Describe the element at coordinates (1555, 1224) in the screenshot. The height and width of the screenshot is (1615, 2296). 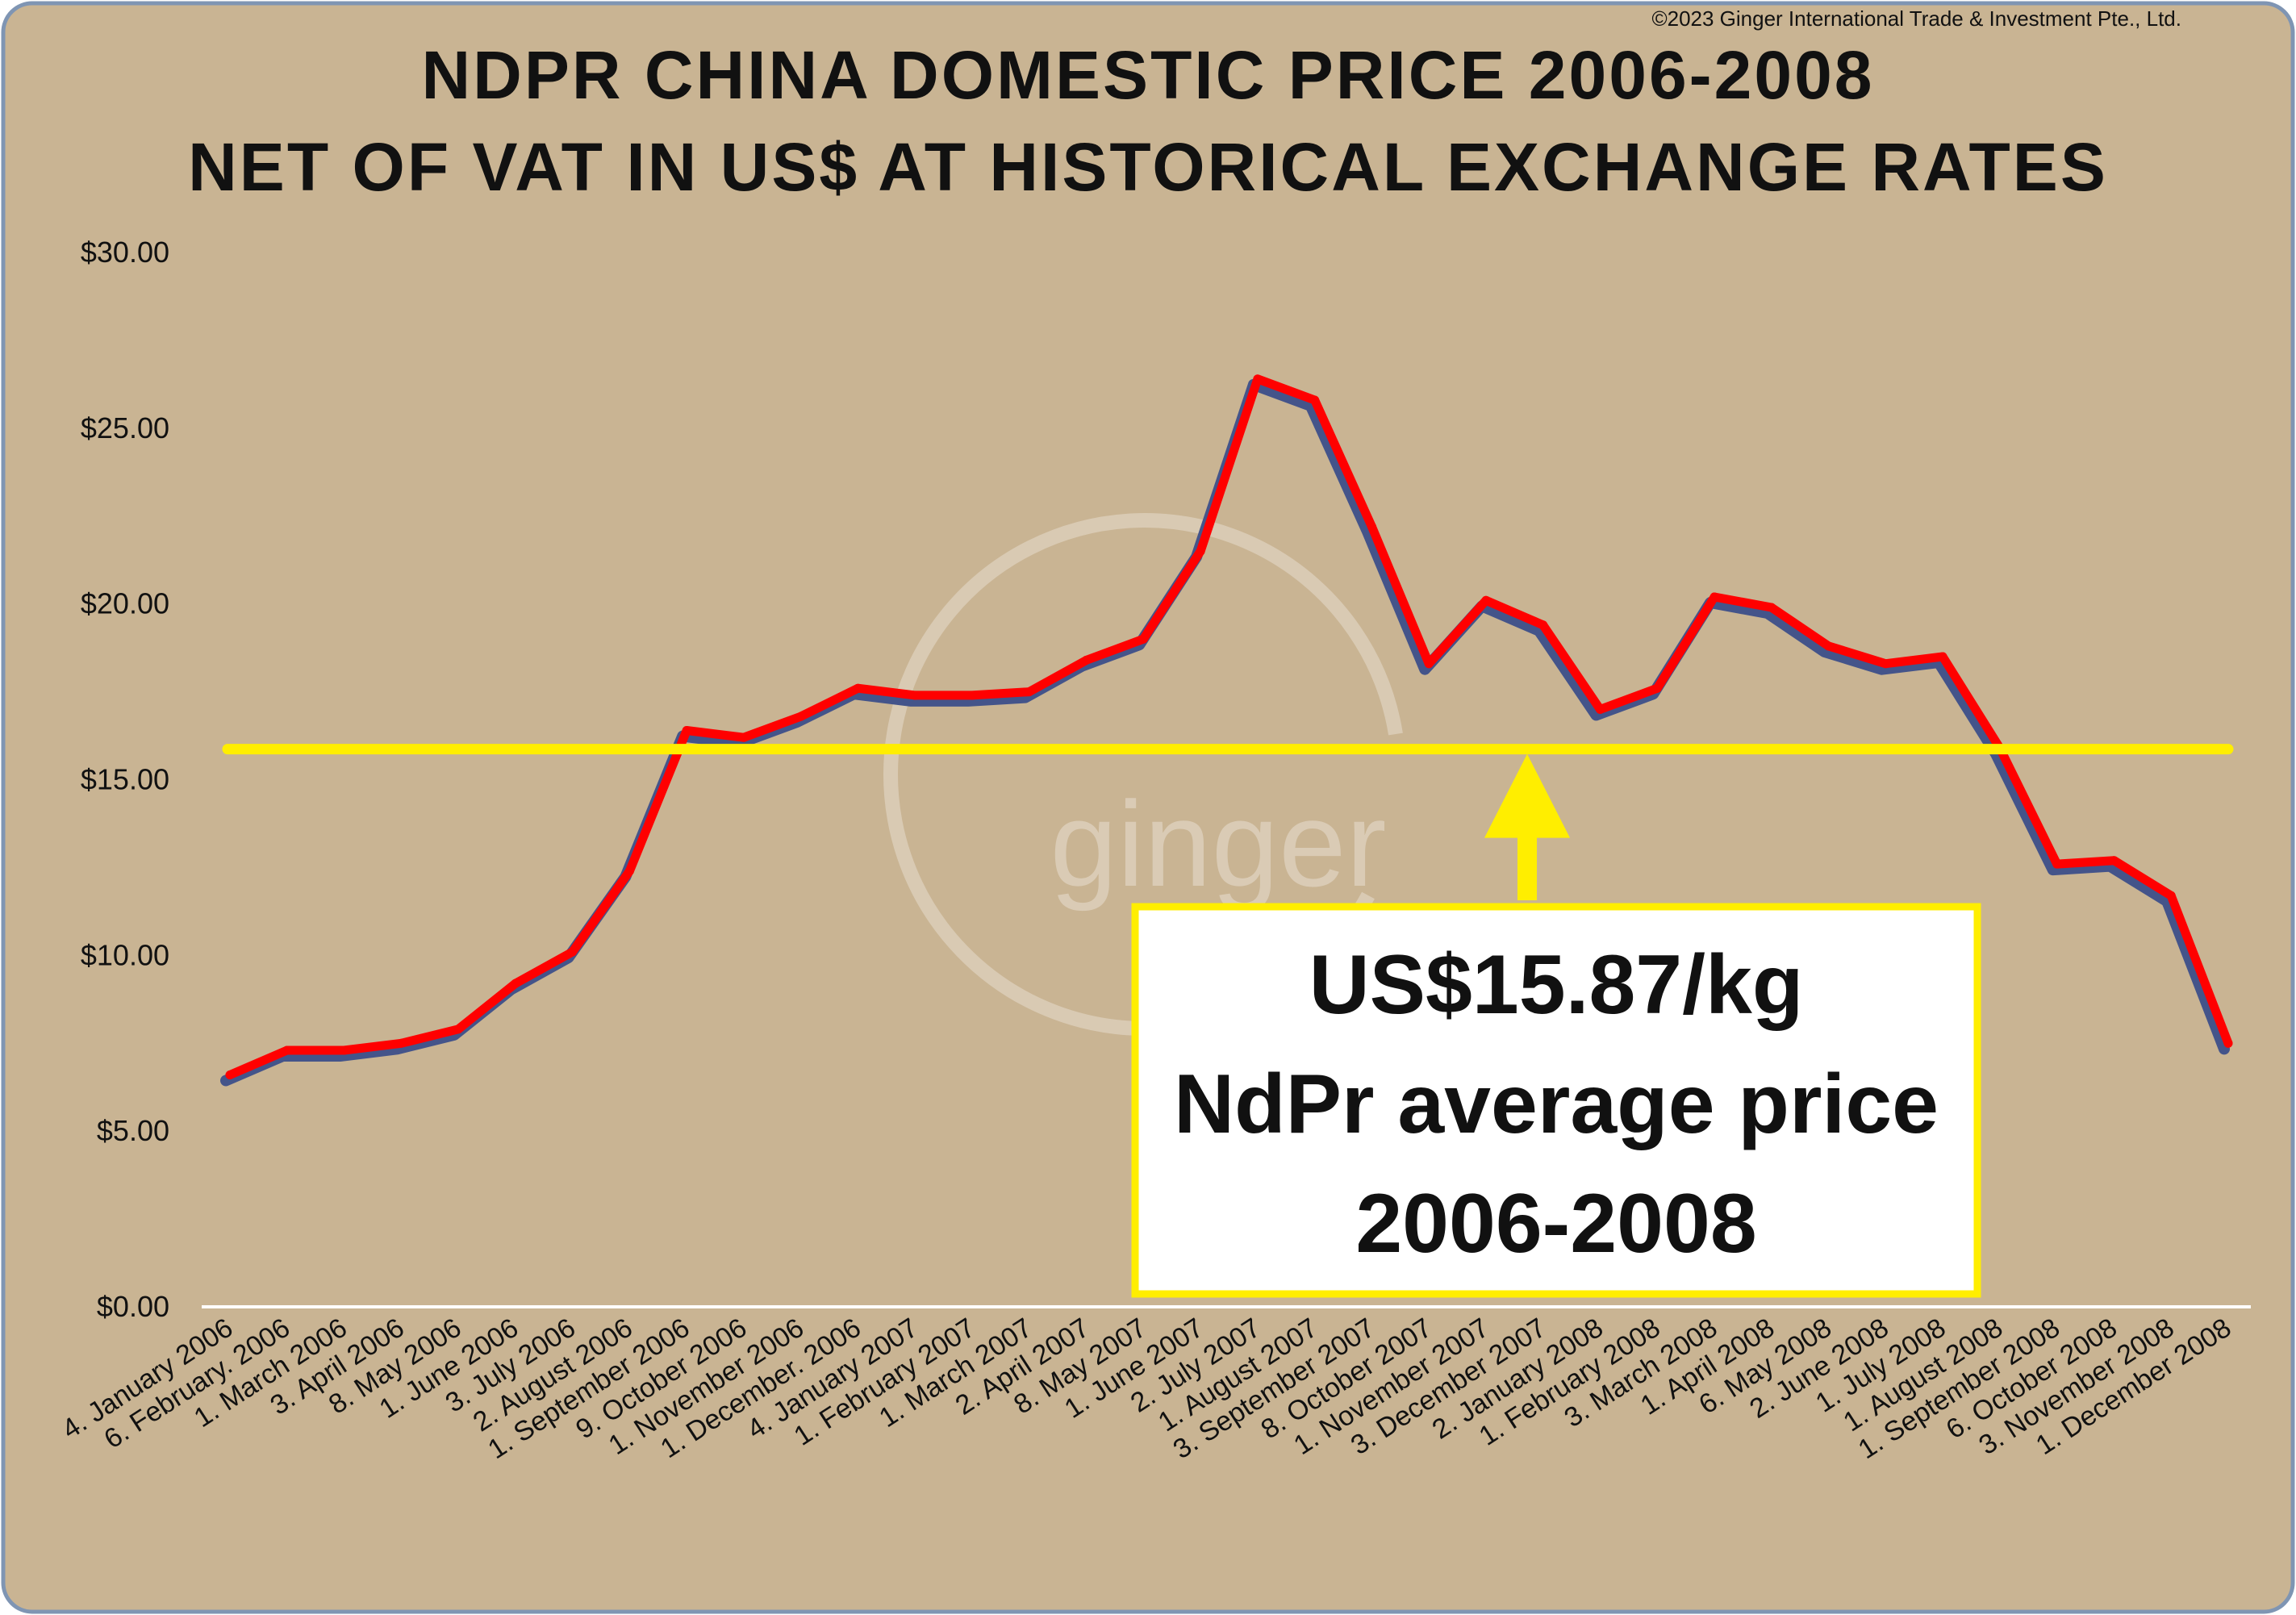
I see `annotation-period-label: 2006-2008` at that location.